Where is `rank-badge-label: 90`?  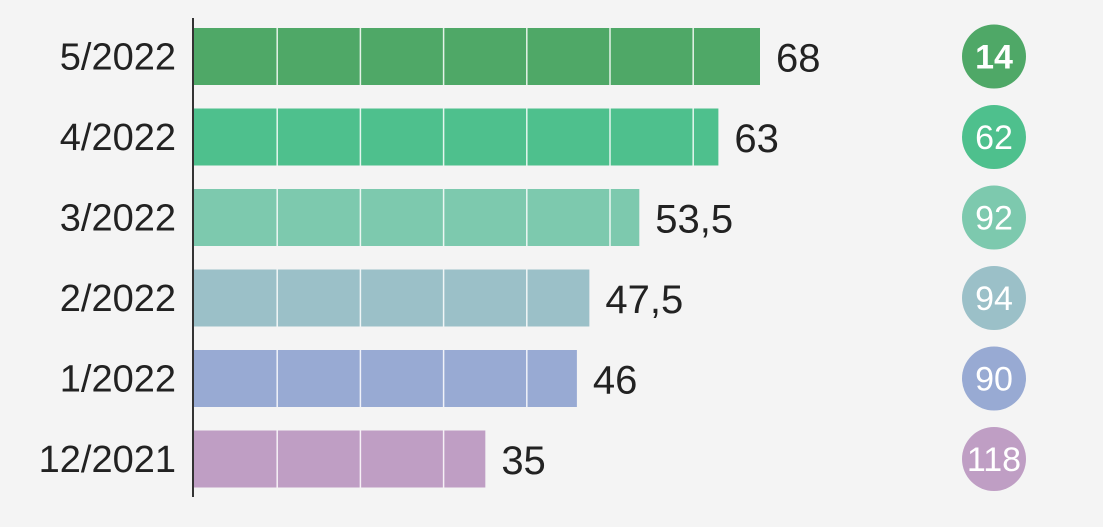 rank-badge-label: 90 is located at coordinates (994, 380).